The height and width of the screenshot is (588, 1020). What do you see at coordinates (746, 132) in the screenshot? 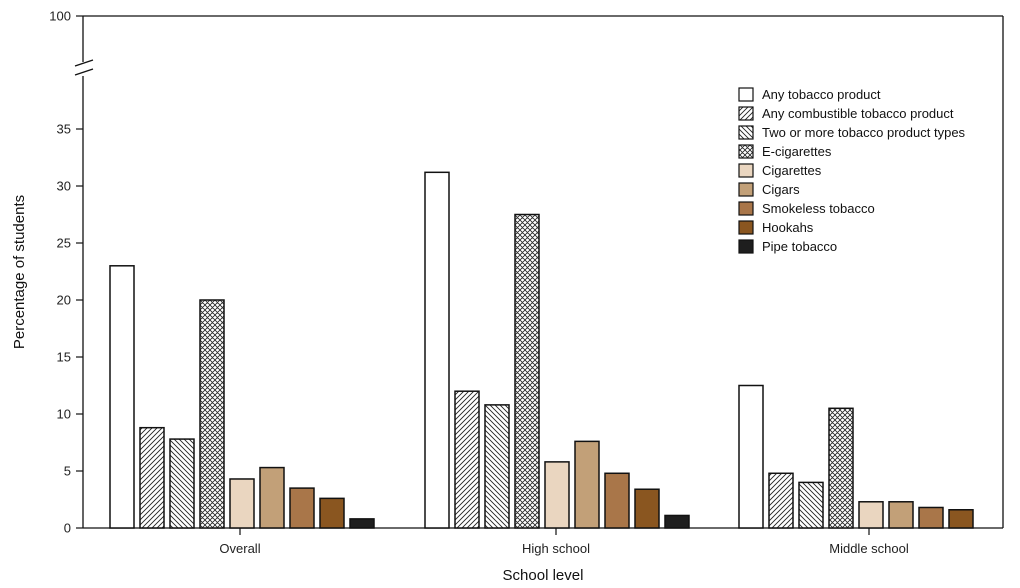
I see `legend-swatch-two-or-more-tobacco-product-types` at bounding box center [746, 132].